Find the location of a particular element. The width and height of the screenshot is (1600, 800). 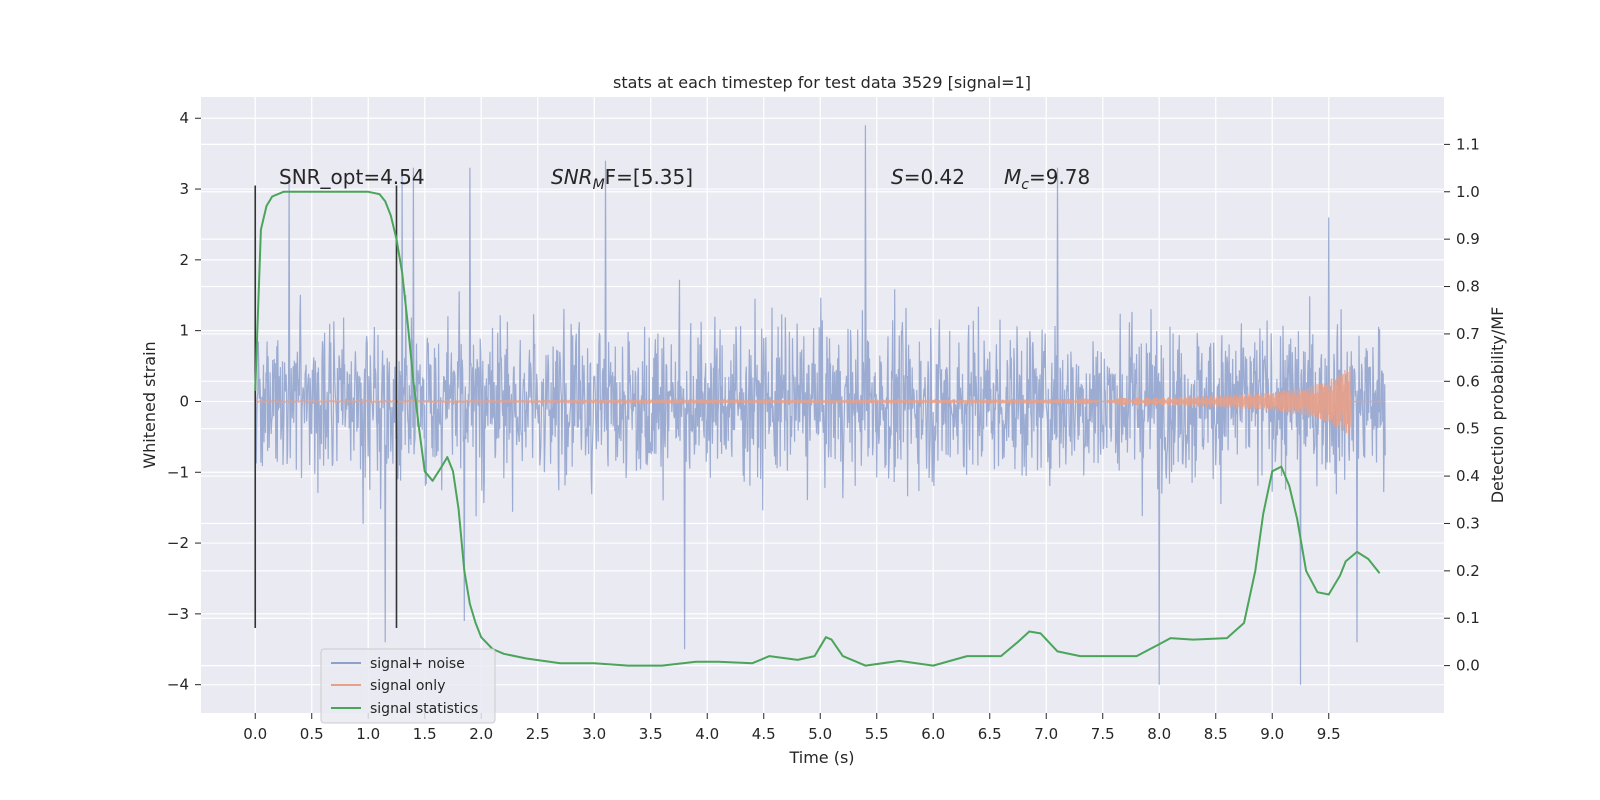

y2-axis-ticks: 0.0 0.1 0.2 0.3 0.4 0.5 0.6 0.7 0.8 0.9 1.0 1.1 is located at coordinates (1462, 405).